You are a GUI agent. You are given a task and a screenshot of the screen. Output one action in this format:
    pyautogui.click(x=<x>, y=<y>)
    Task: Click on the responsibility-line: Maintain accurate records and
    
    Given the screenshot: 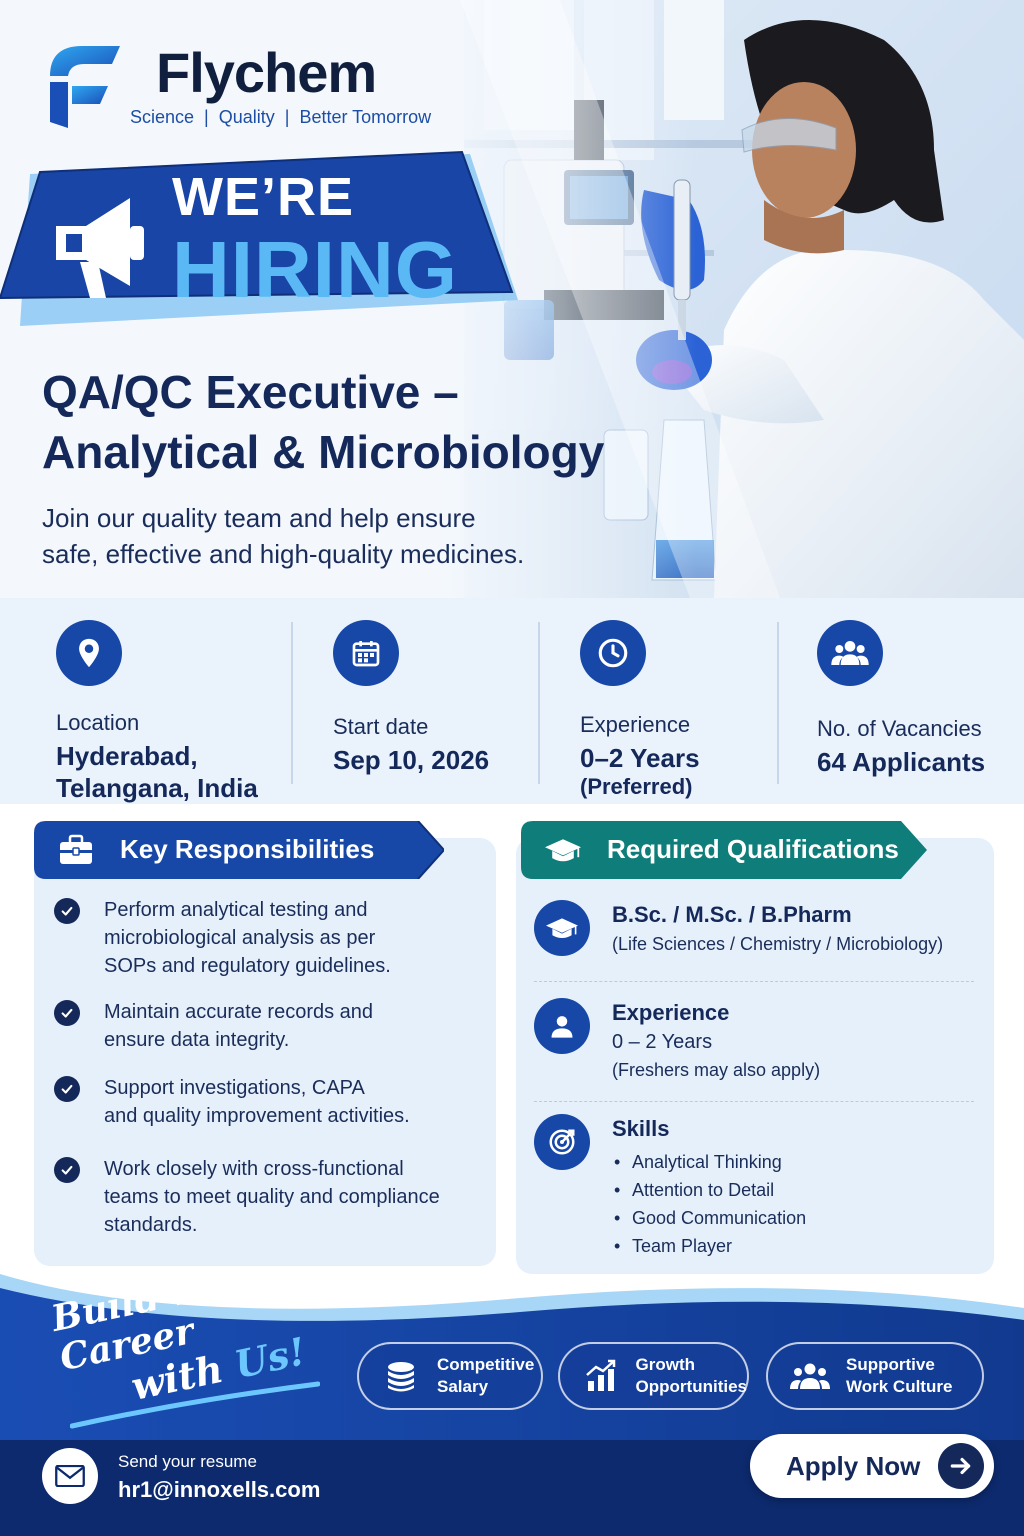 What is the action you would take?
    pyautogui.click(x=239, y=1012)
    